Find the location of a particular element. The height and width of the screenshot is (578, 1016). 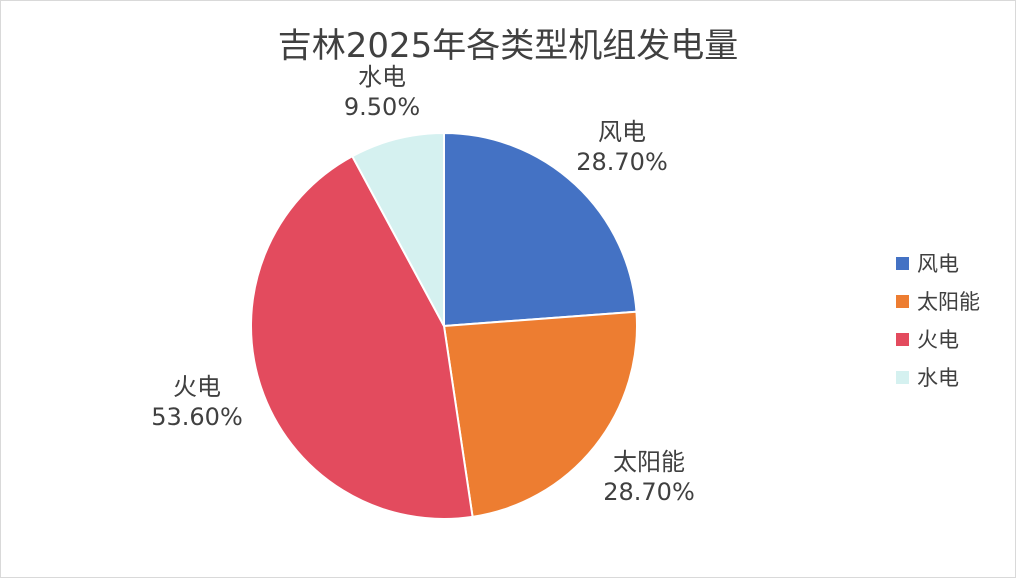

data-label-wind: 风电 28.70% is located at coordinates (622, 147).